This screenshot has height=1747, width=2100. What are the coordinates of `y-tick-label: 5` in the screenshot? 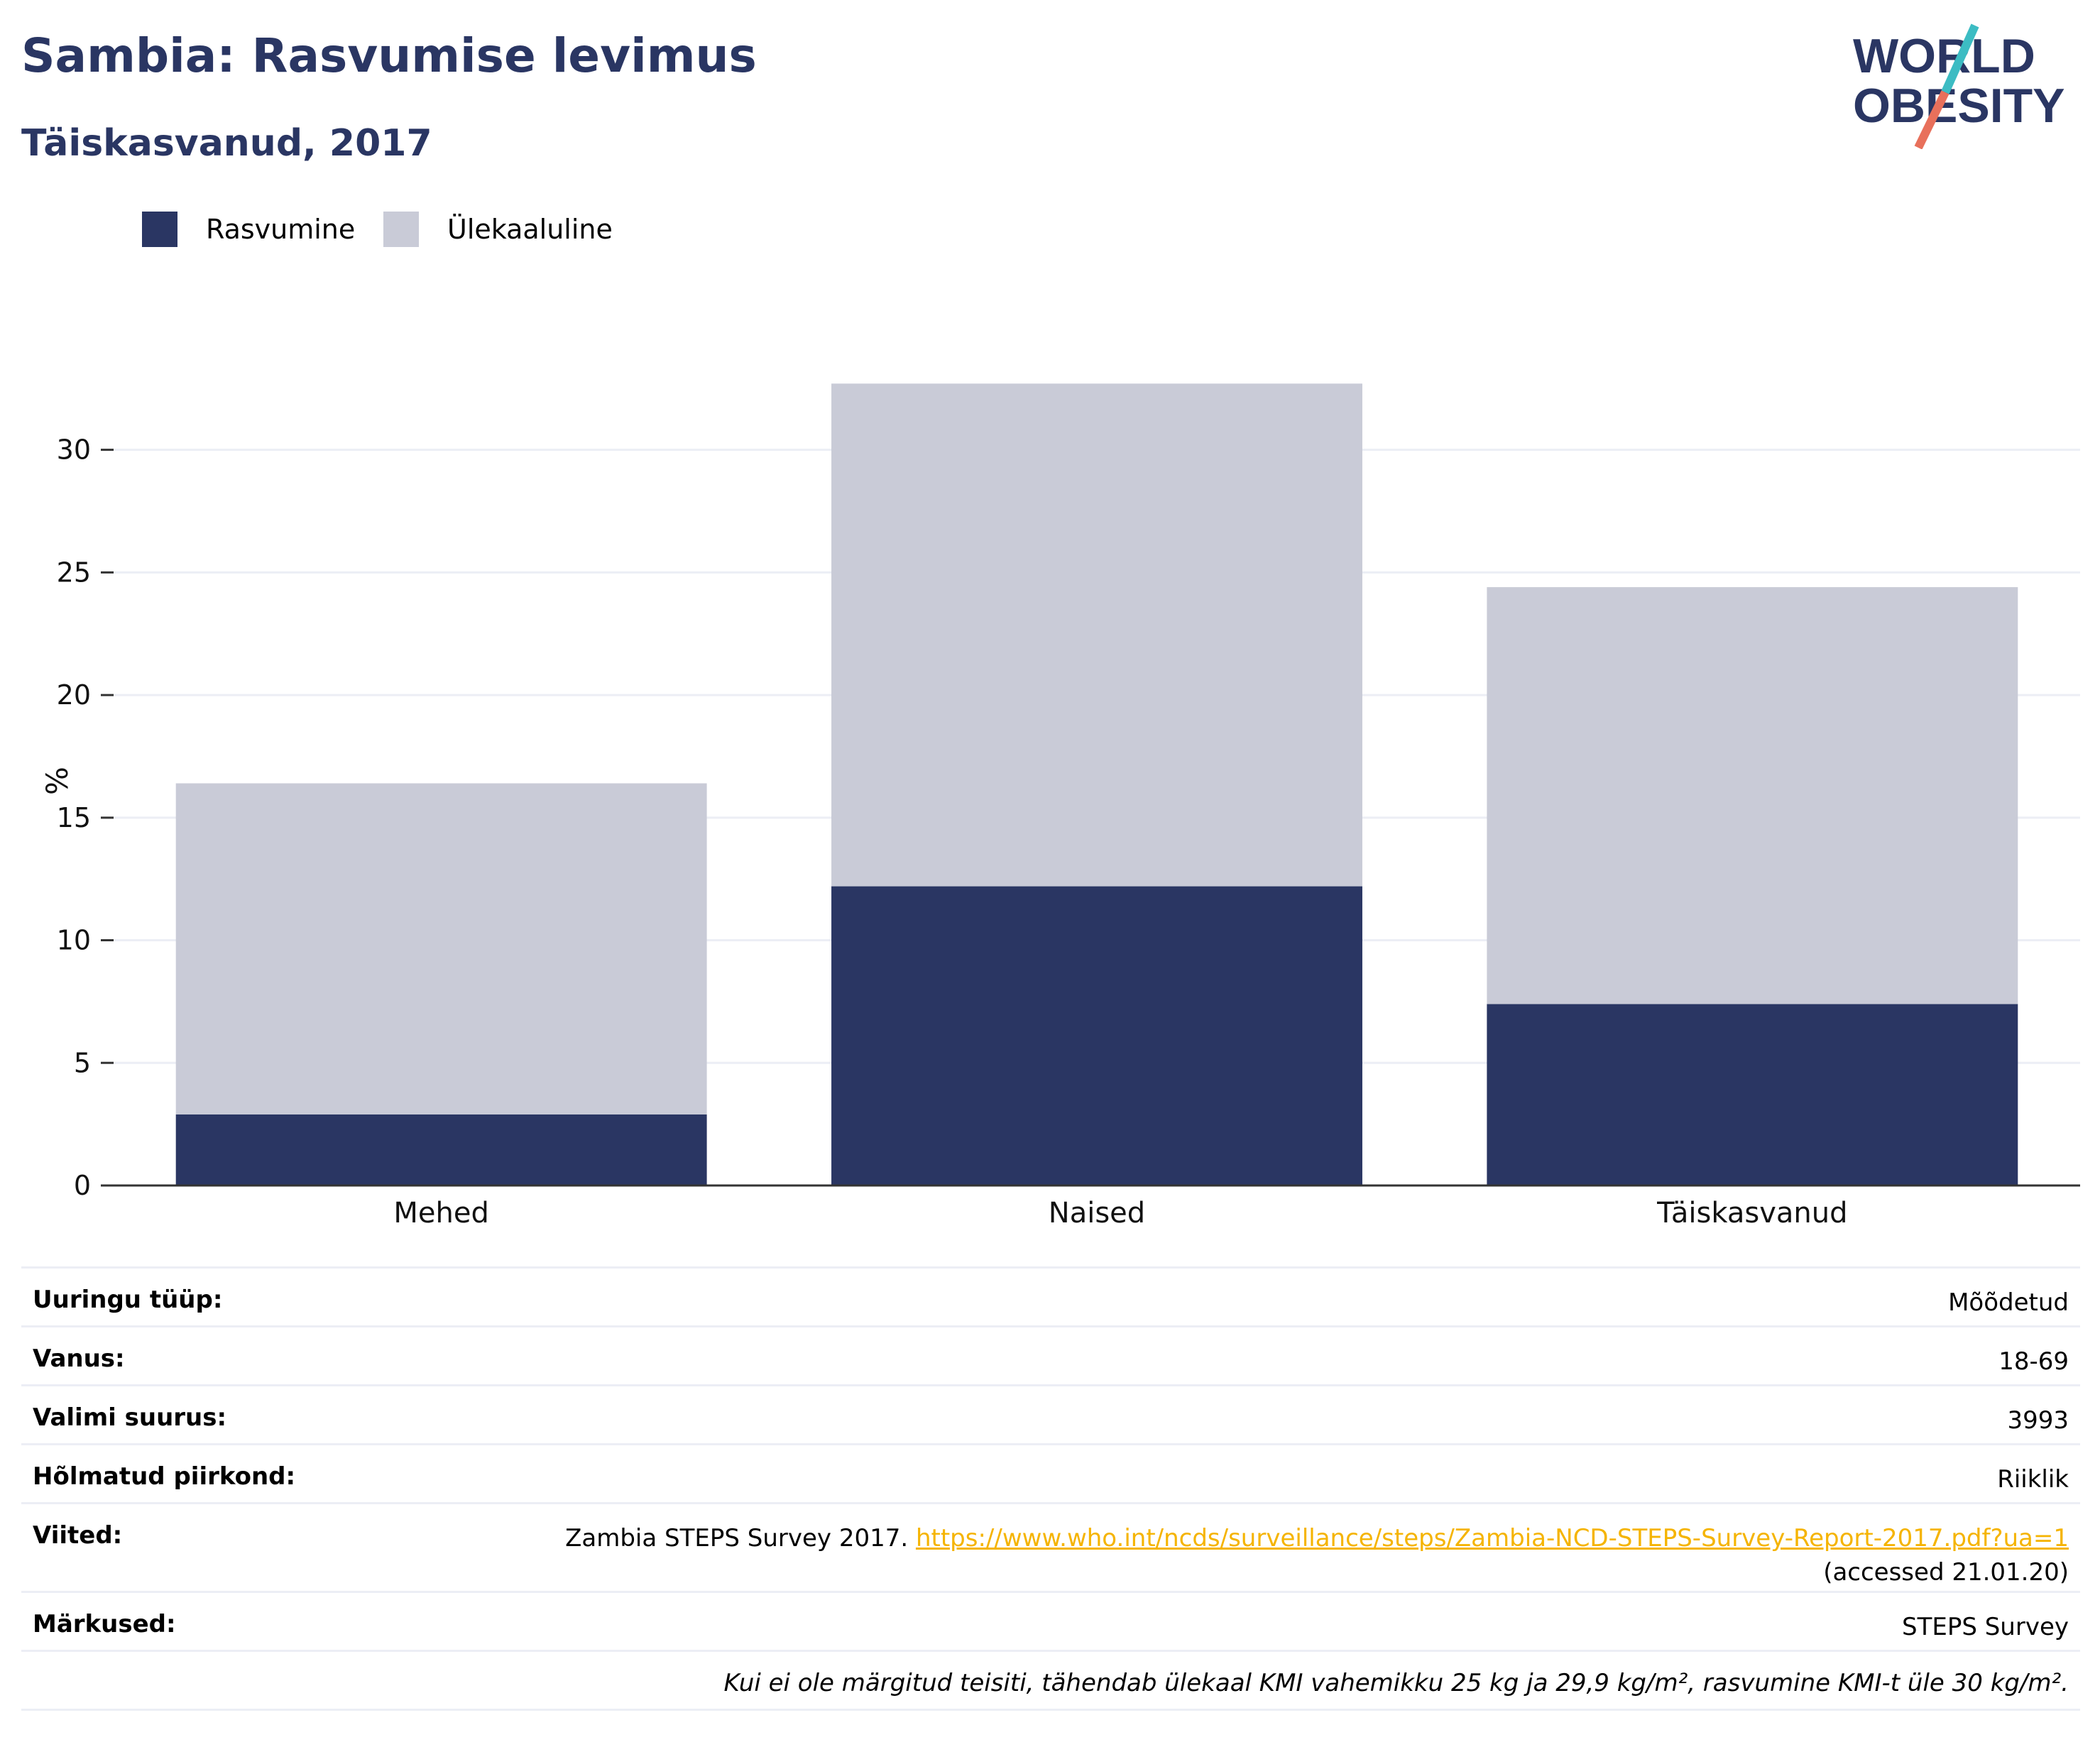 It's located at (82, 1062).